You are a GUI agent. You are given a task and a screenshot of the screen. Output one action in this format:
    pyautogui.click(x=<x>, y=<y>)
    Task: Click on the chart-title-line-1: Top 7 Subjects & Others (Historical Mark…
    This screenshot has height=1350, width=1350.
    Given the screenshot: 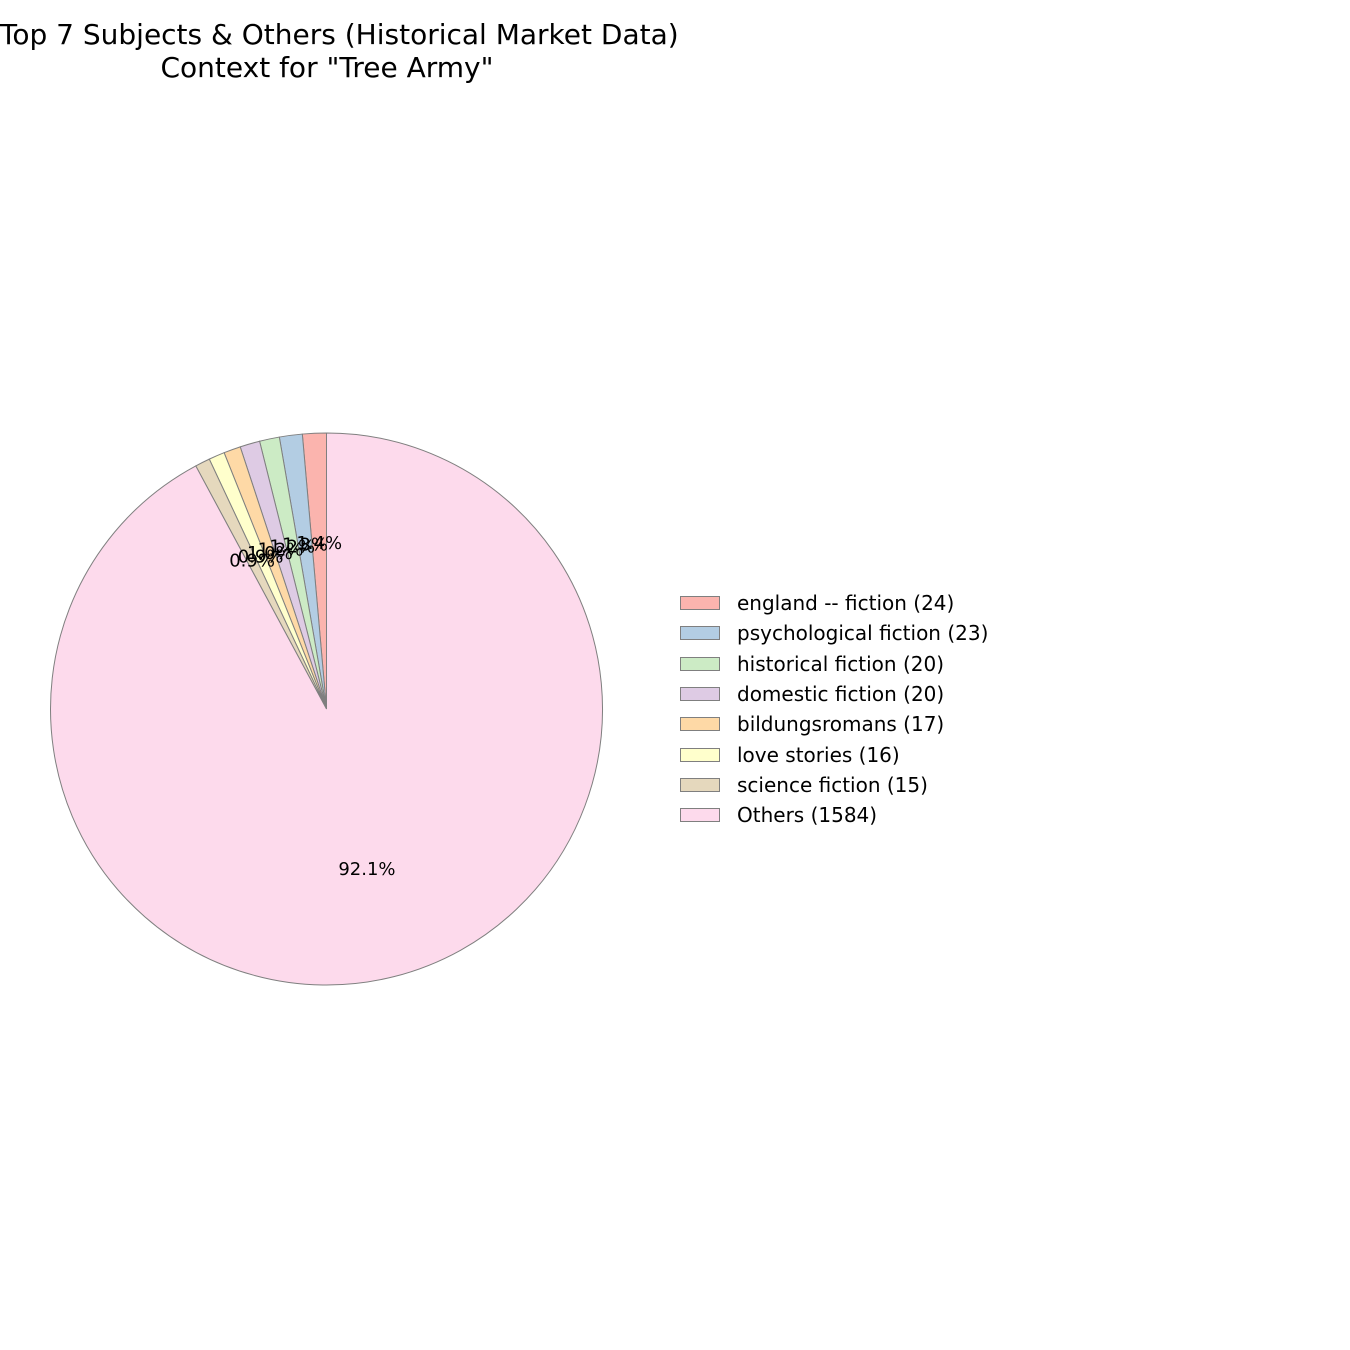 What is the action you would take?
    pyautogui.click(x=339, y=34)
    